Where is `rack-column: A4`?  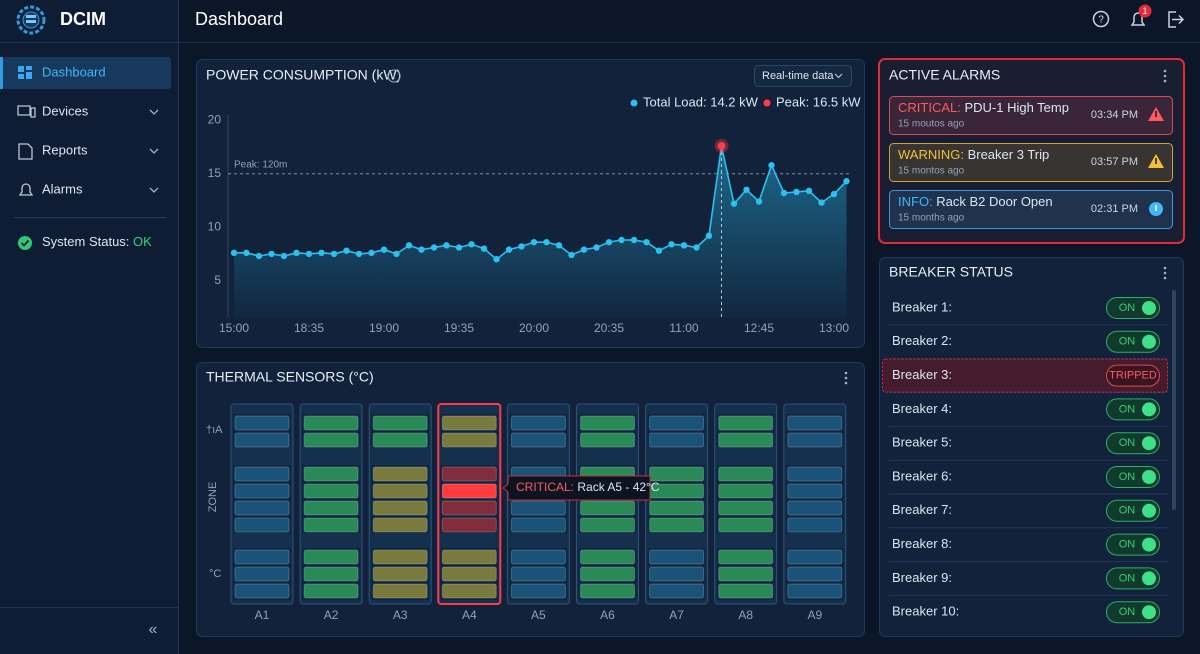 rack-column: A4 is located at coordinates (469, 512).